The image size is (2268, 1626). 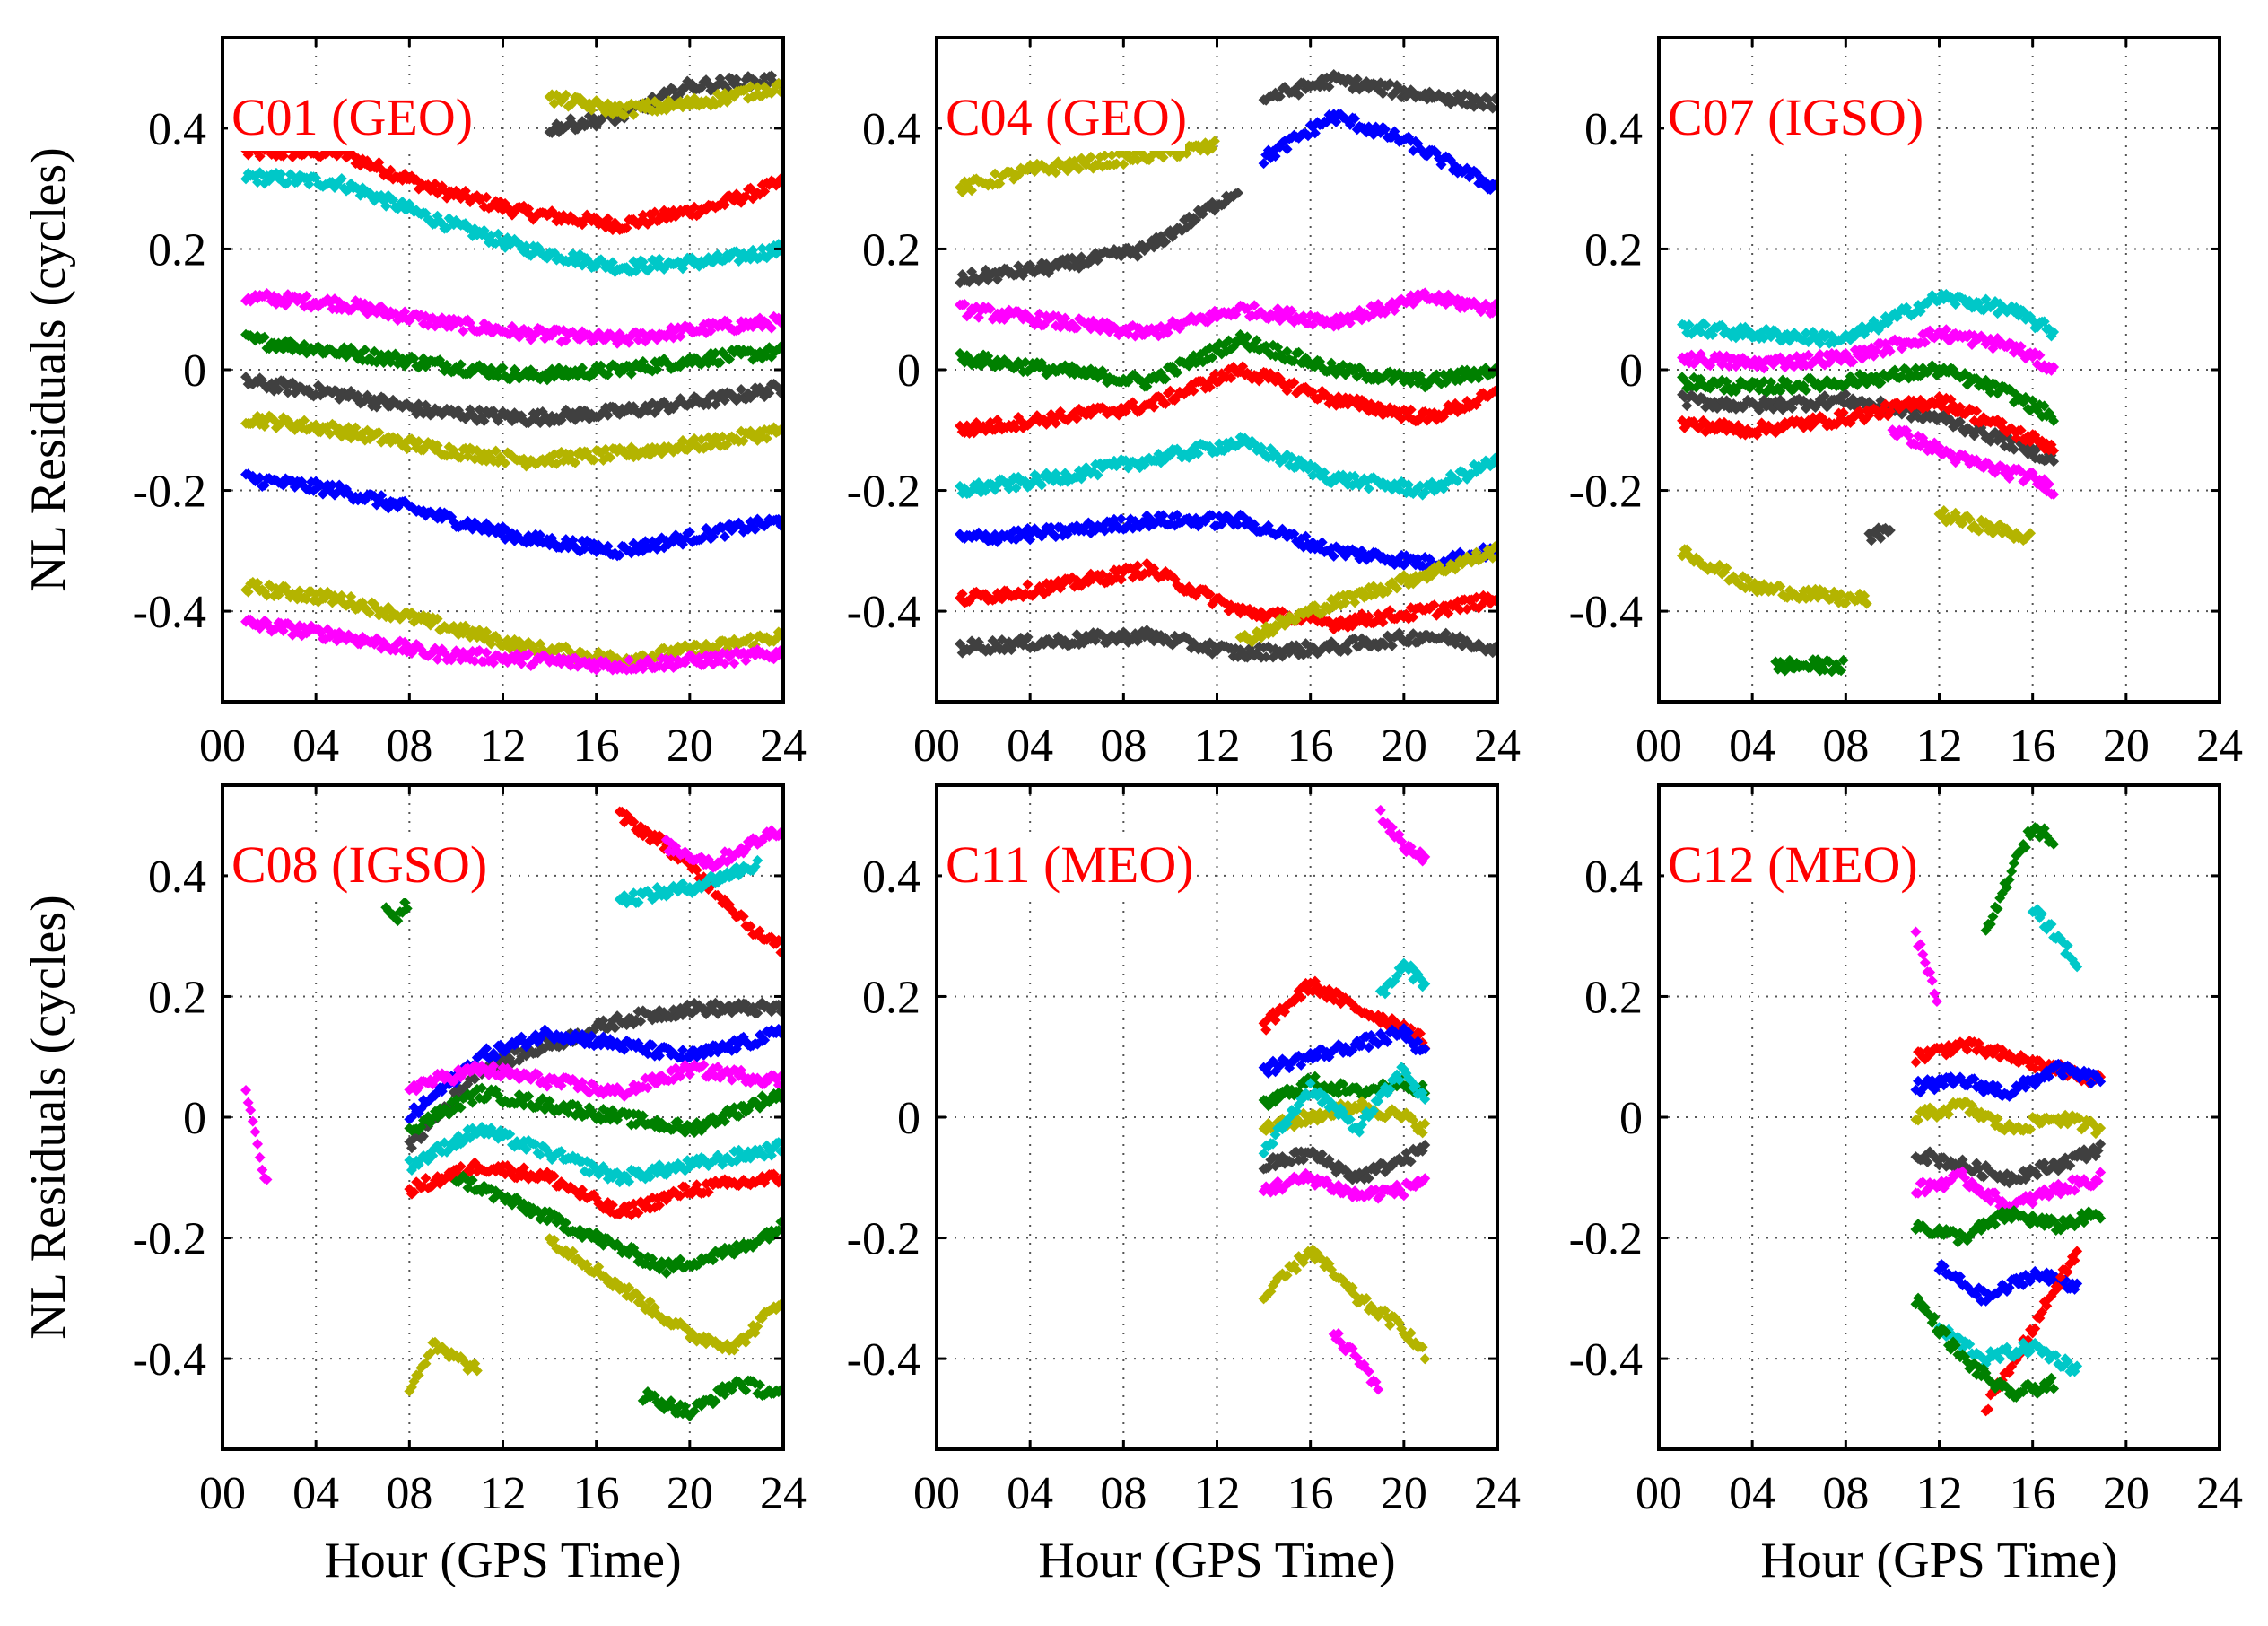 What do you see at coordinates (1064, 117) in the screenshot?
I see `panel-title-group: C04 (GEO)` at bounding box center [1064, 117].